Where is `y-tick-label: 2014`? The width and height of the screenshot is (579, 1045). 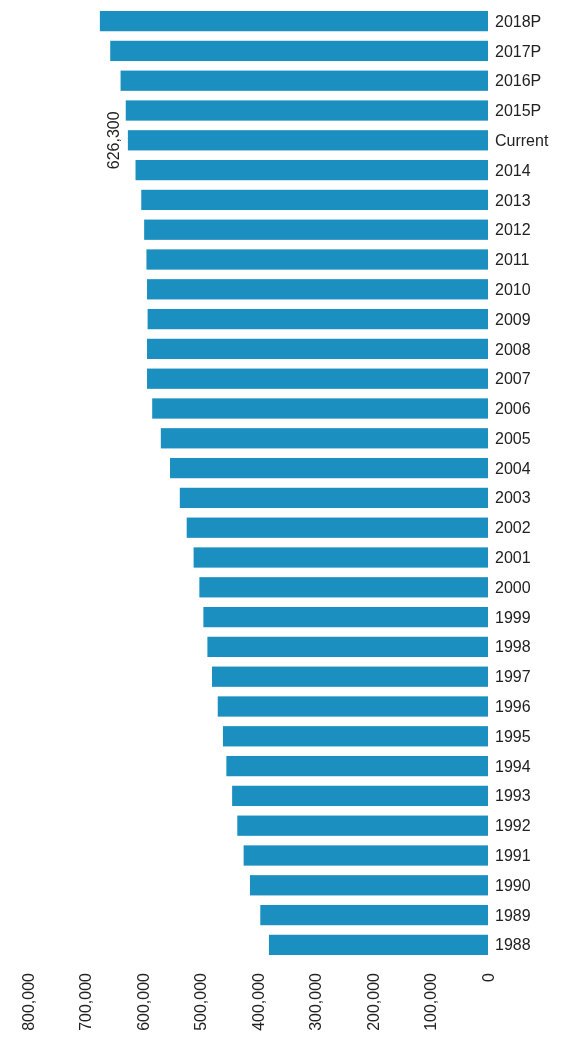 y-tick-label: 2014 is located at coordinates (513, 170).